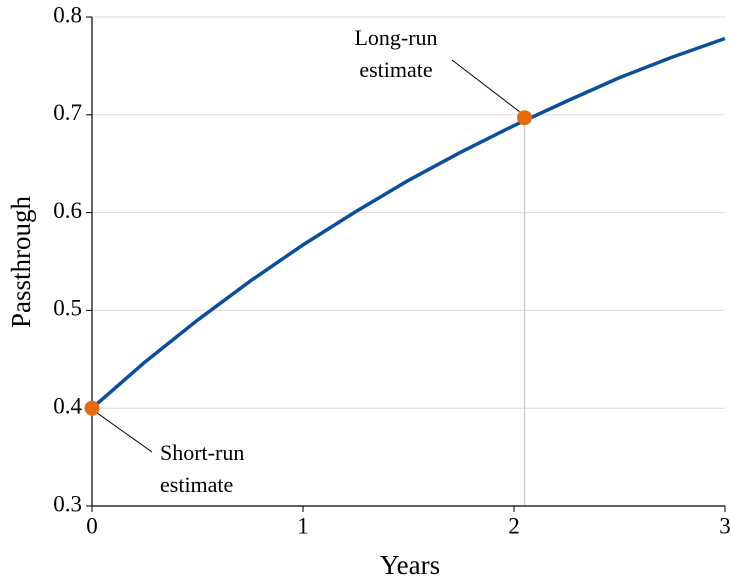  Describe the element at coordinates (202, 452) in the screenshot. I see `annotation-text: Short-run` at that location.